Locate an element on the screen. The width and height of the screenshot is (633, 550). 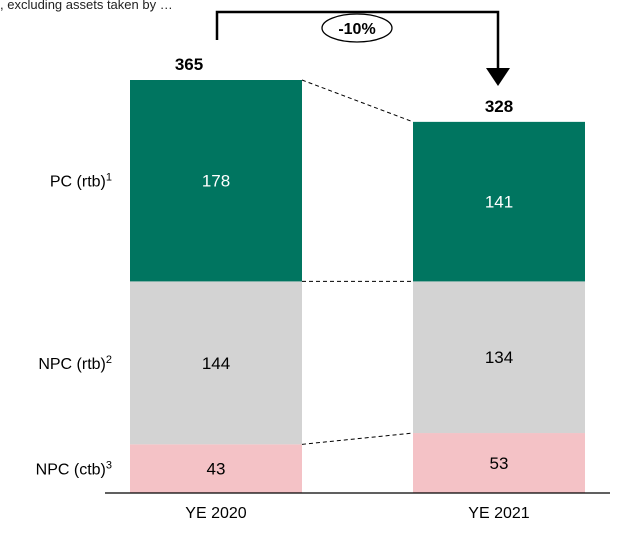
row-label: NPC (ctb)3 is located at coordinates (74, 469).